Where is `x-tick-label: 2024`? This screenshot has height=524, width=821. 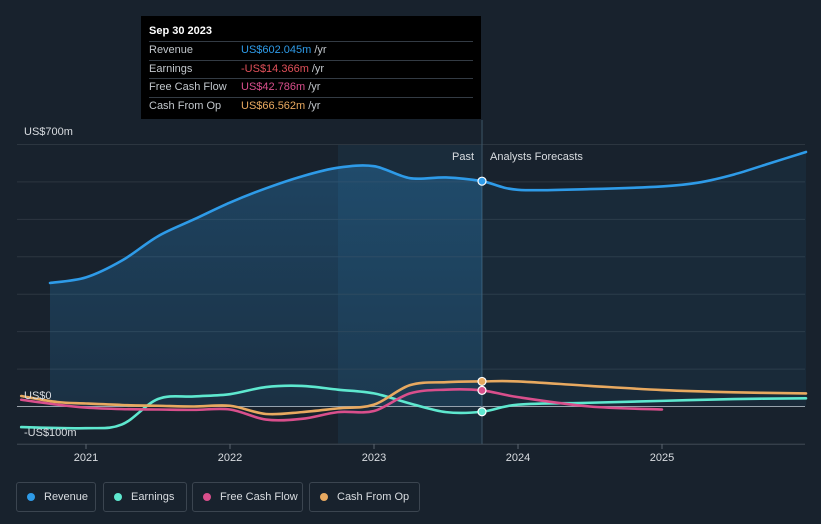
x-tick-label: 2024 is located at coordinates (518, 458).